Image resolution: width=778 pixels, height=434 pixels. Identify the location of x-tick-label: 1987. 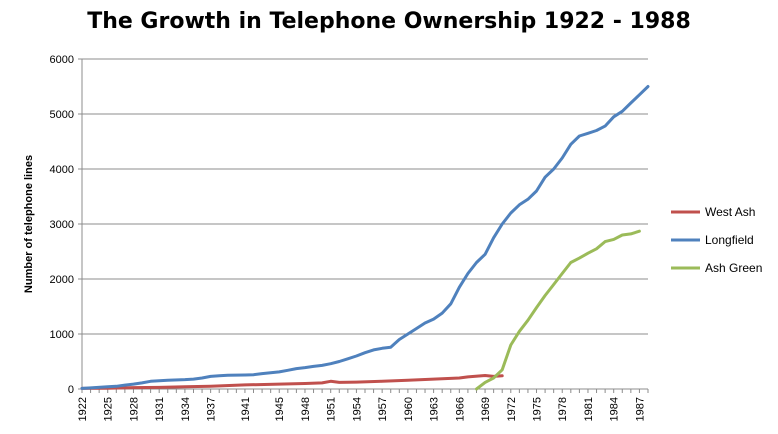
(640, 409).